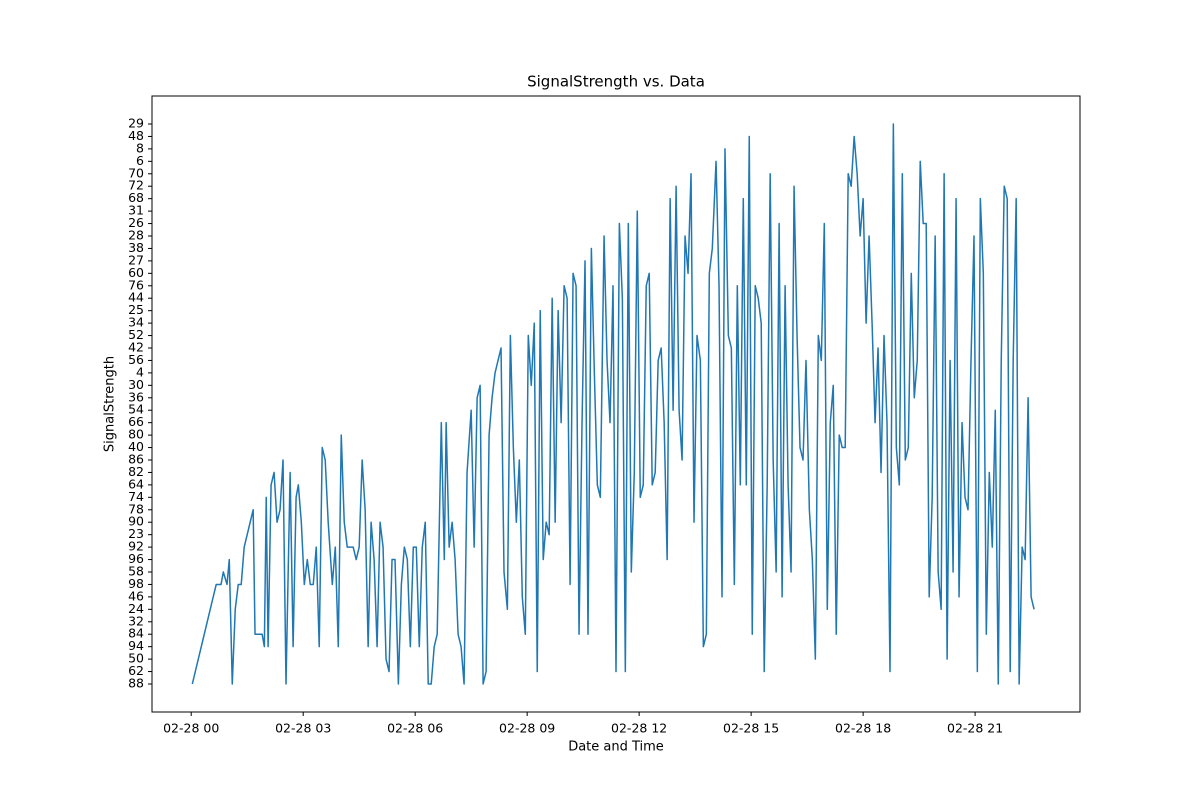 This screenshot has height=800, width=1200. Describe the element at coordinates (863, 728) in the screenshot. I see `x-tick-label: 02-28 18` at that location.